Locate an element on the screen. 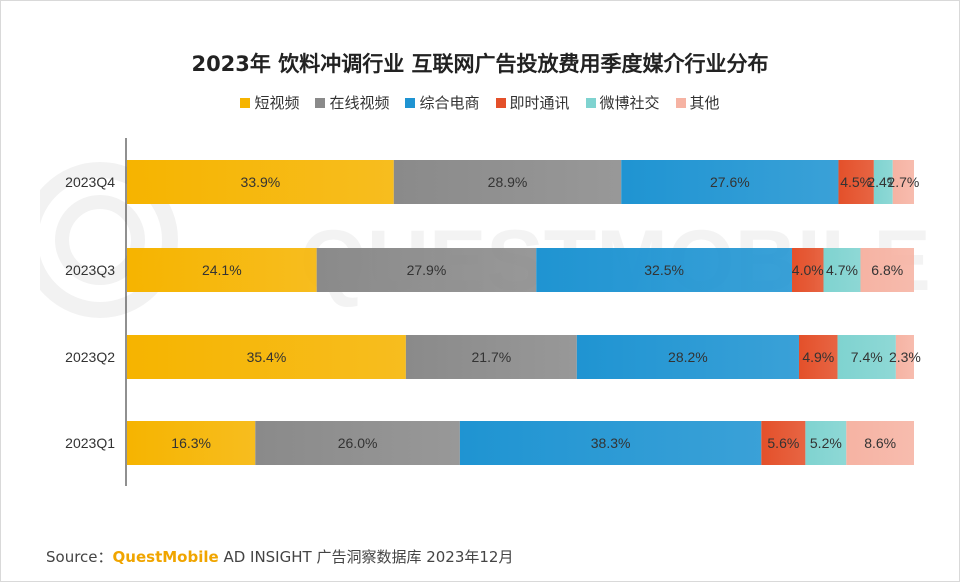 The image size is (960, 582). data-label: 4.0% is located at coordinates (808, 270).